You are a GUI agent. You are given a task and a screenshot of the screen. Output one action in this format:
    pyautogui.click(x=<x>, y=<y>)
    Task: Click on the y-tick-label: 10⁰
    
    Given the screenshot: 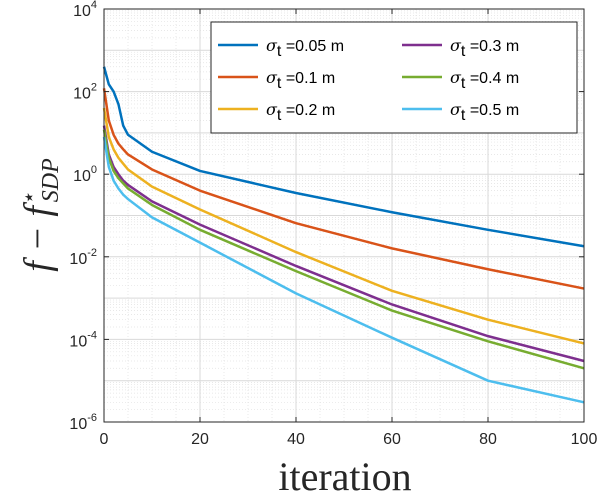 What is the action you would take?
    pyautogui.click(x=85, y=174)
    